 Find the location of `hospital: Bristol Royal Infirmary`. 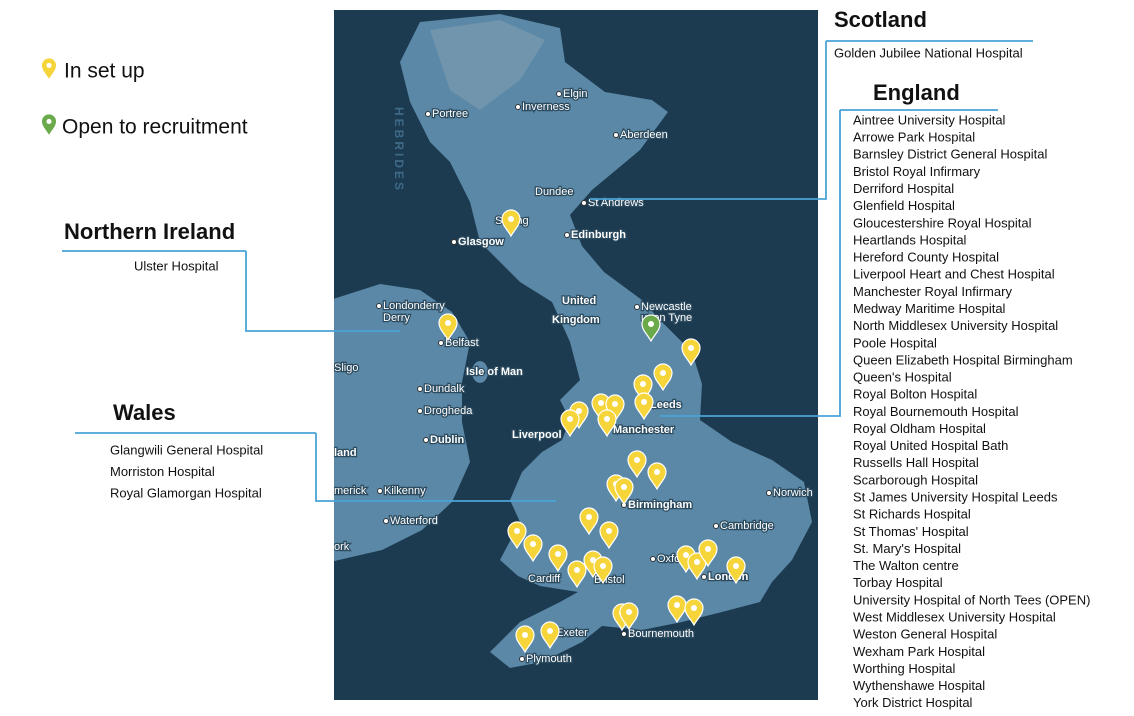

hospital: Bristol Royal Infirmary is located at coordinates (917, 171).